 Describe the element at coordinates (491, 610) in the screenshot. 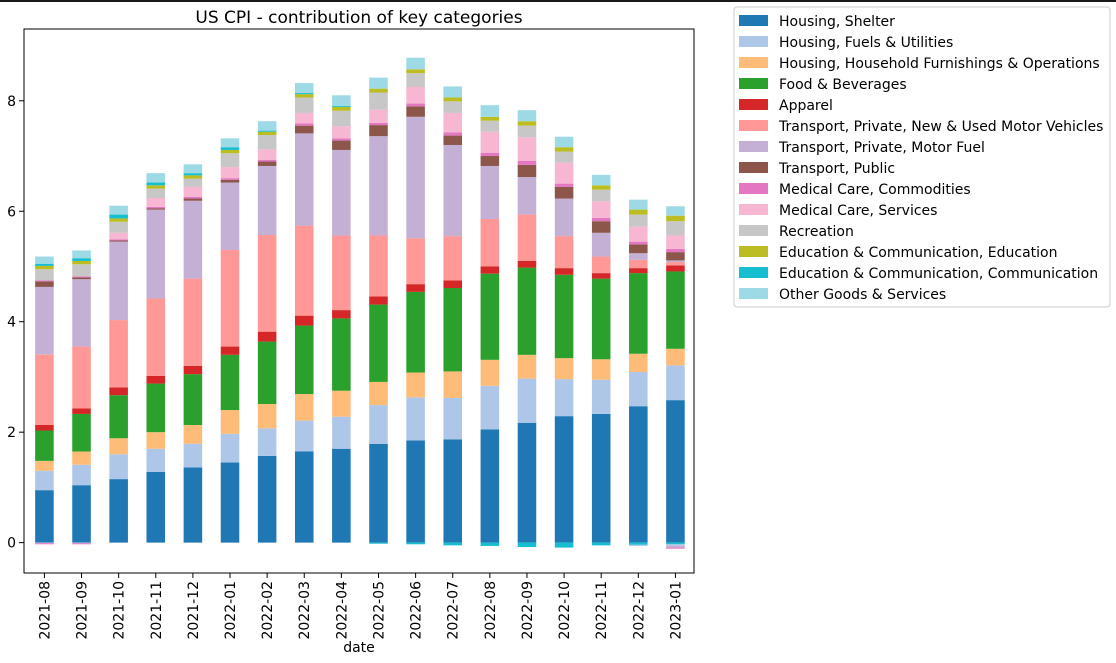

I see `x-tick-label: 2022-08` at that location.